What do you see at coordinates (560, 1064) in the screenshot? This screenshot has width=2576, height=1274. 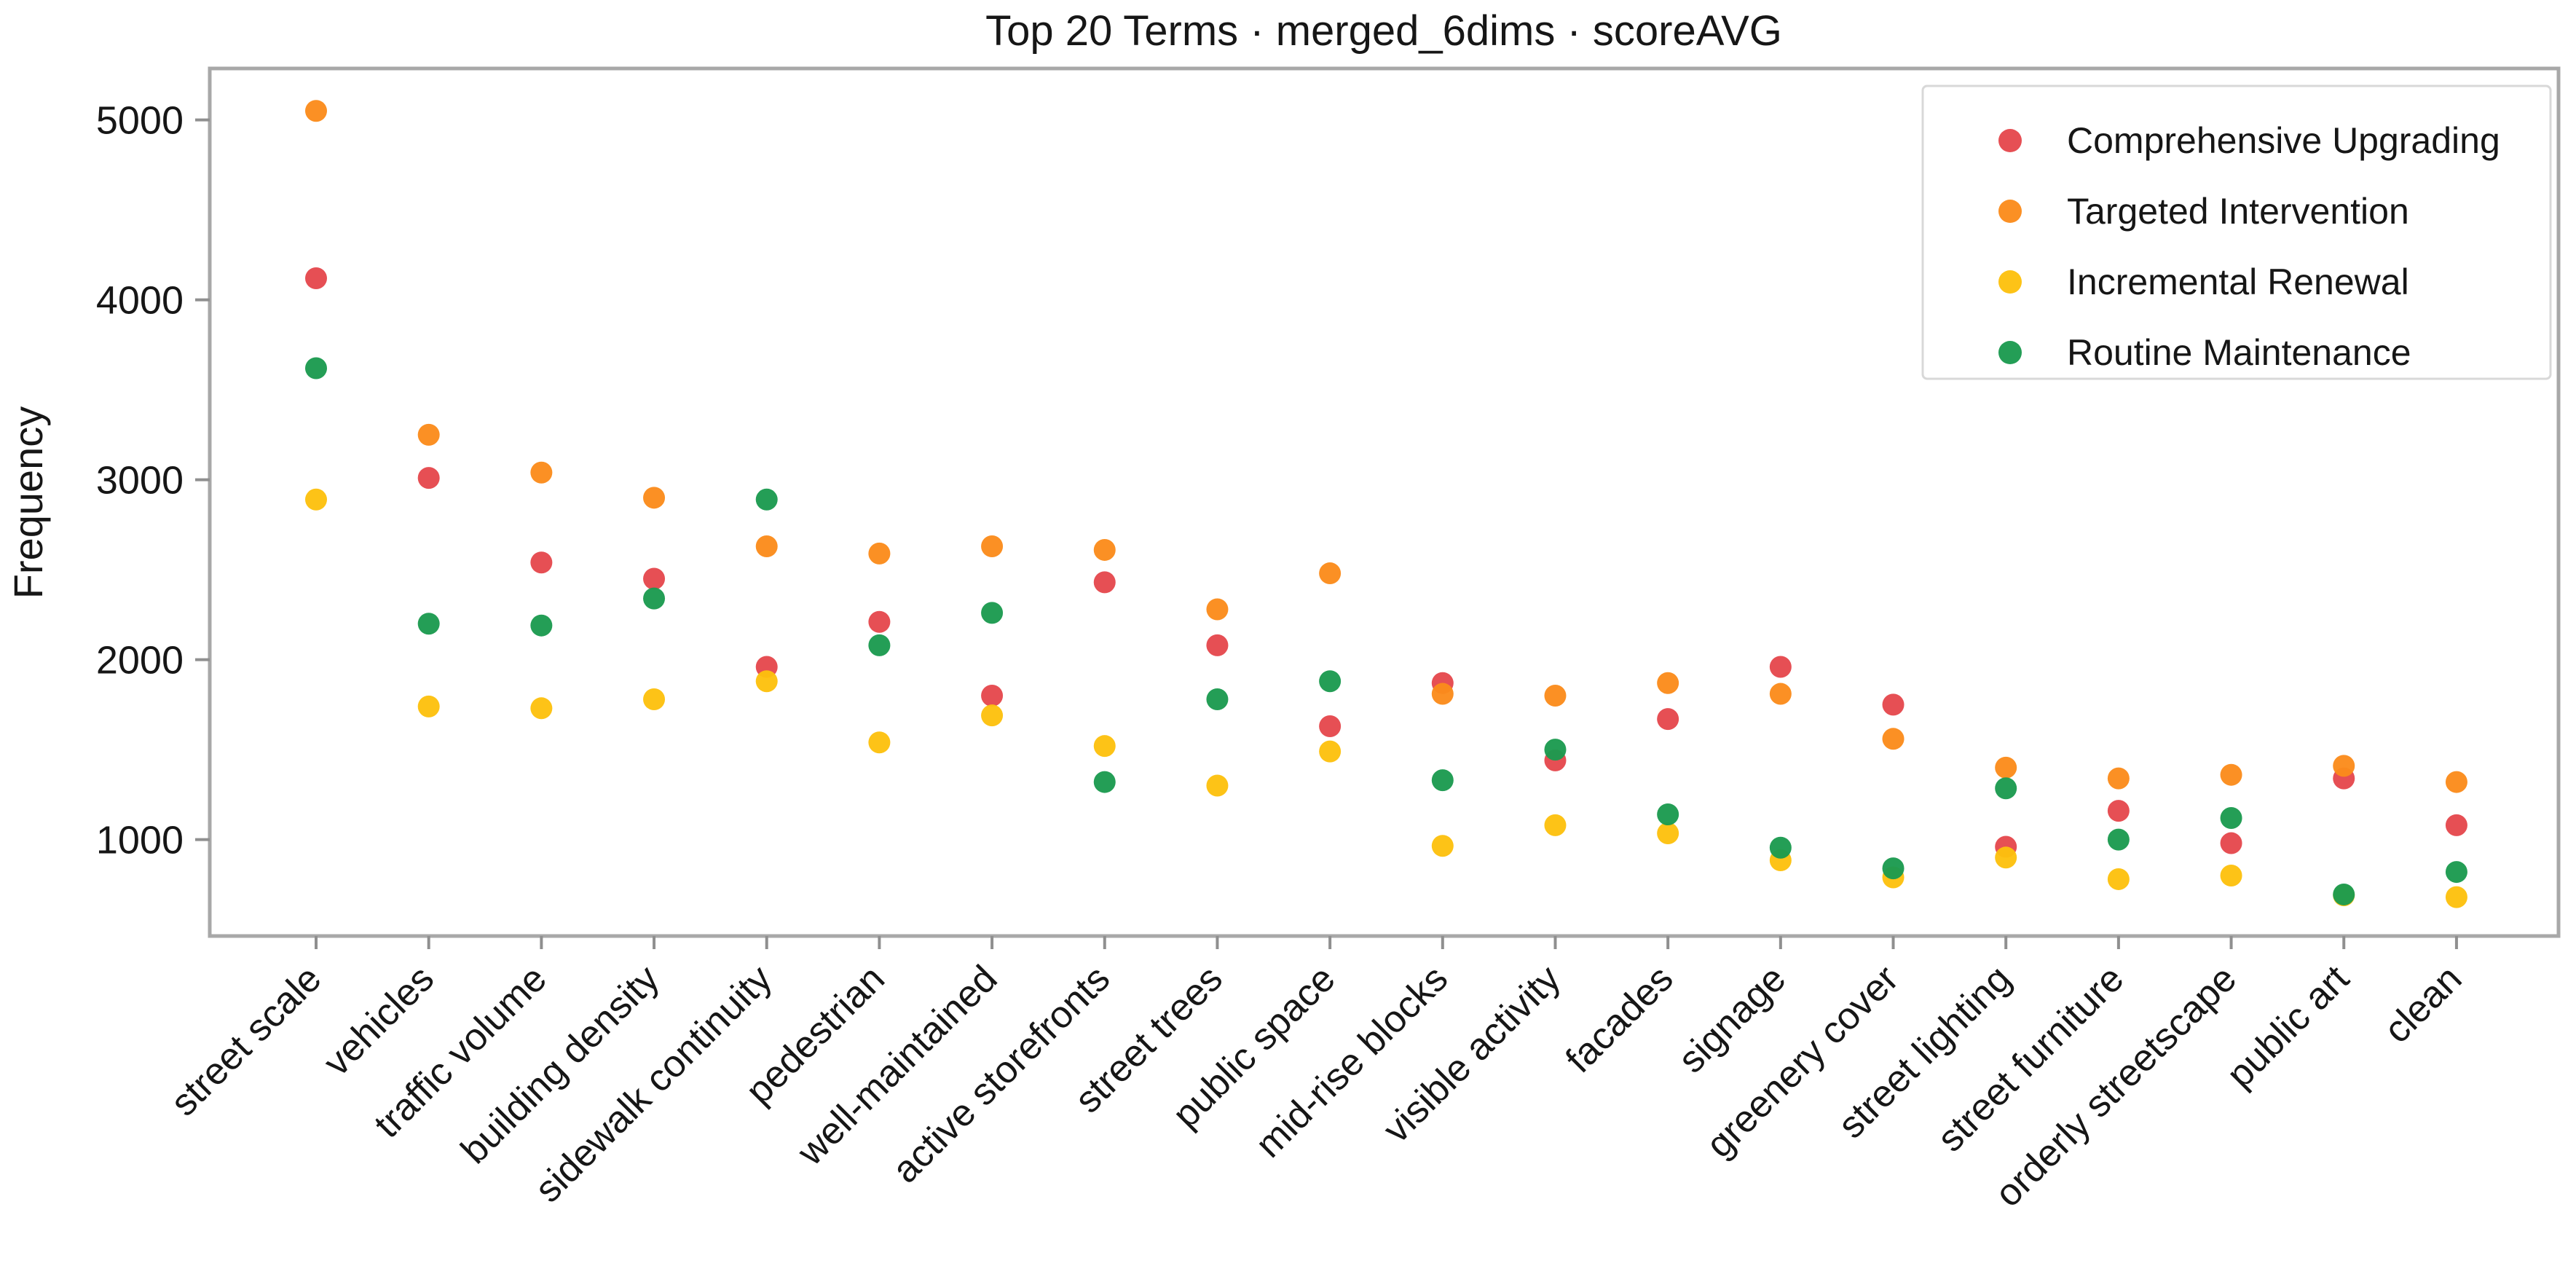 I see `x-tick-label: building density` at bounding box center [560, 1064].